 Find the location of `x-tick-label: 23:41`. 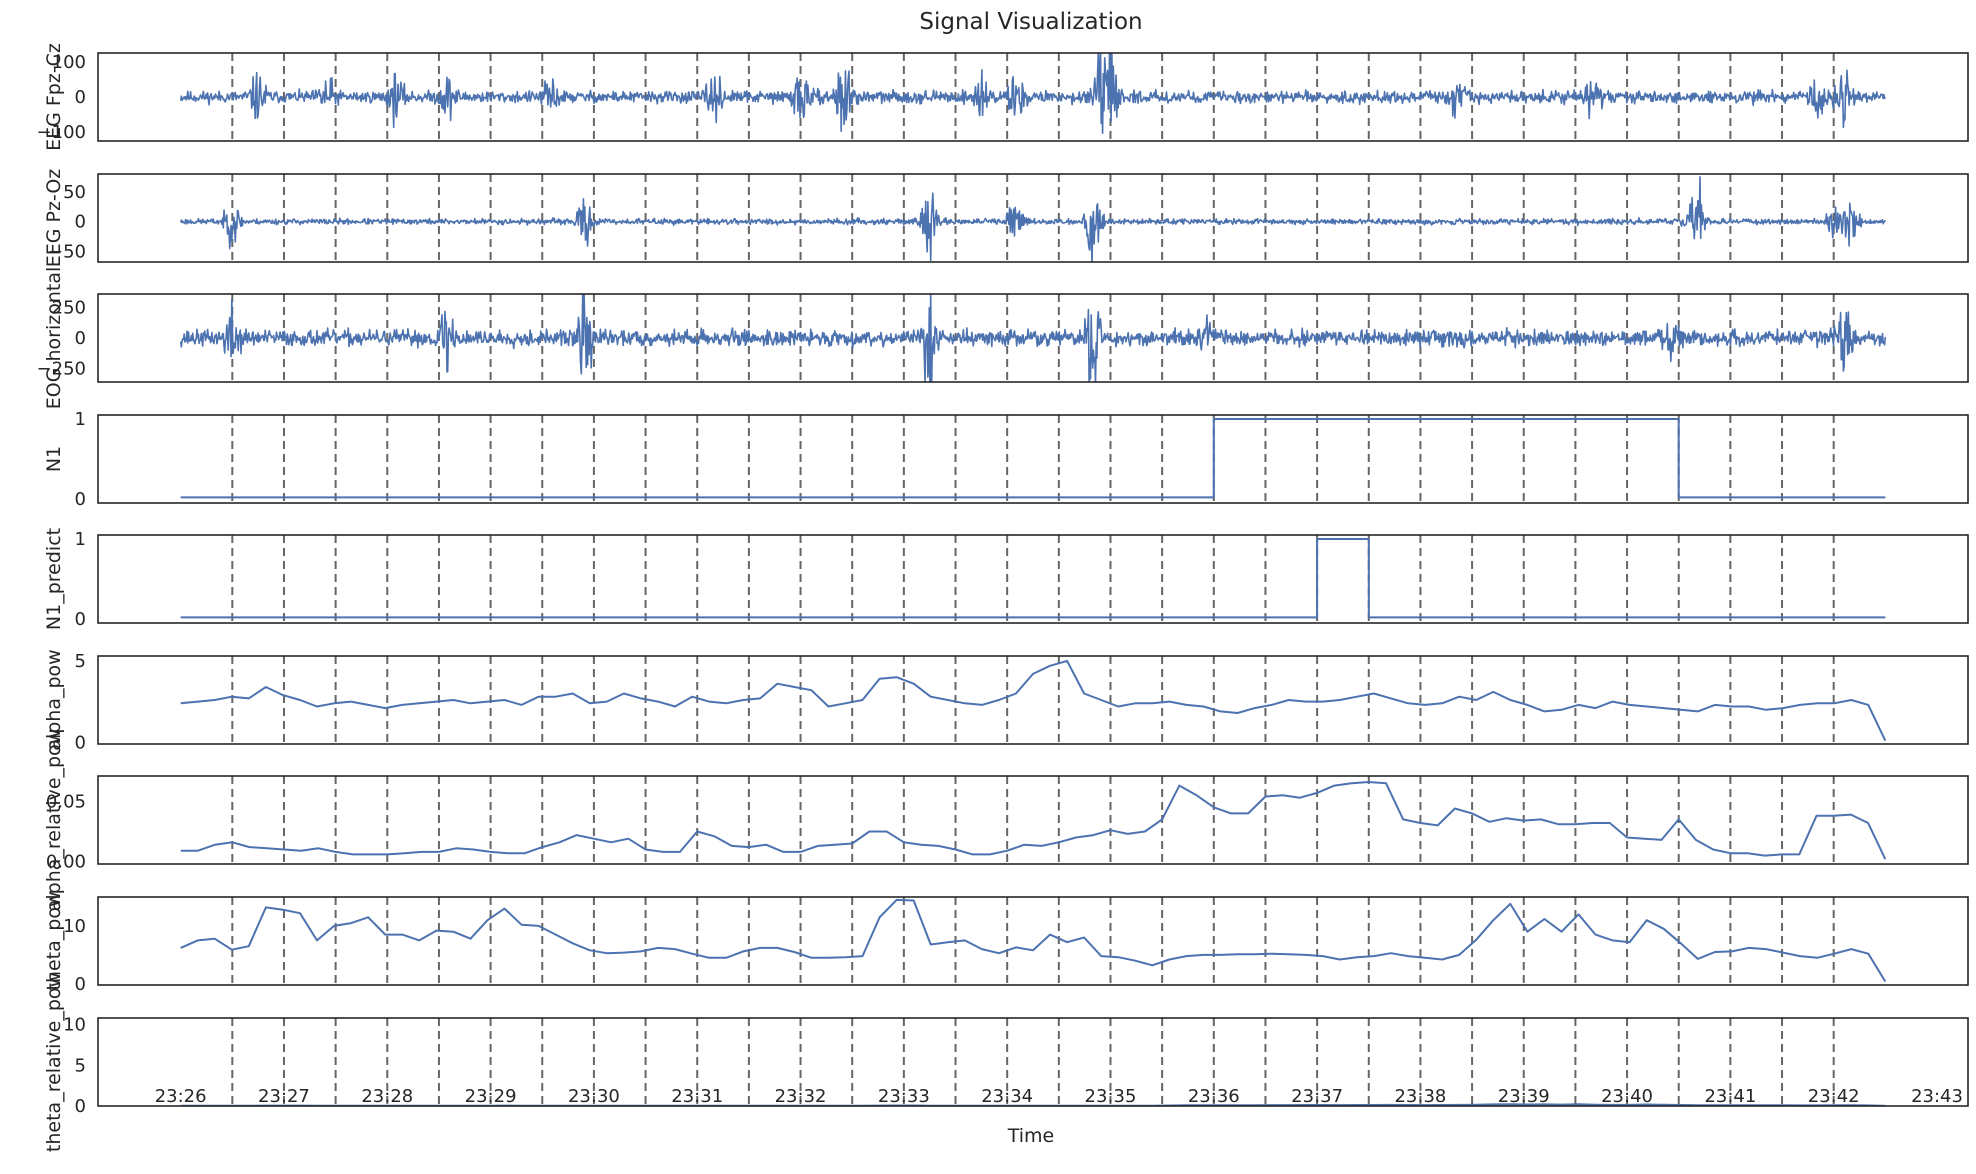

x-tick-label: 23:41 is located at coordinates (1730, 1096).